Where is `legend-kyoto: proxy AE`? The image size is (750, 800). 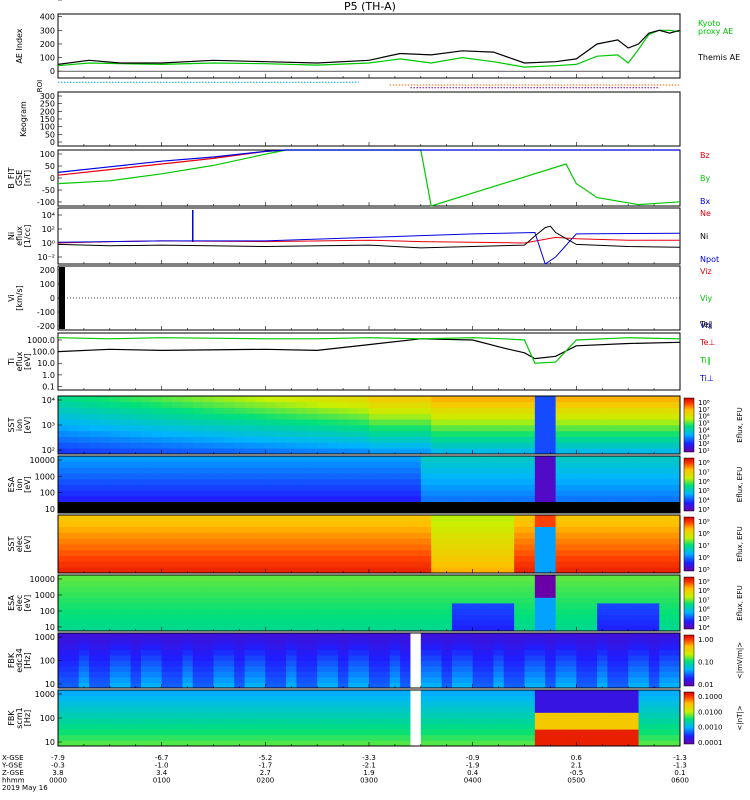
legend-kyoto: proxy AE is located at coordinates (715, 31).